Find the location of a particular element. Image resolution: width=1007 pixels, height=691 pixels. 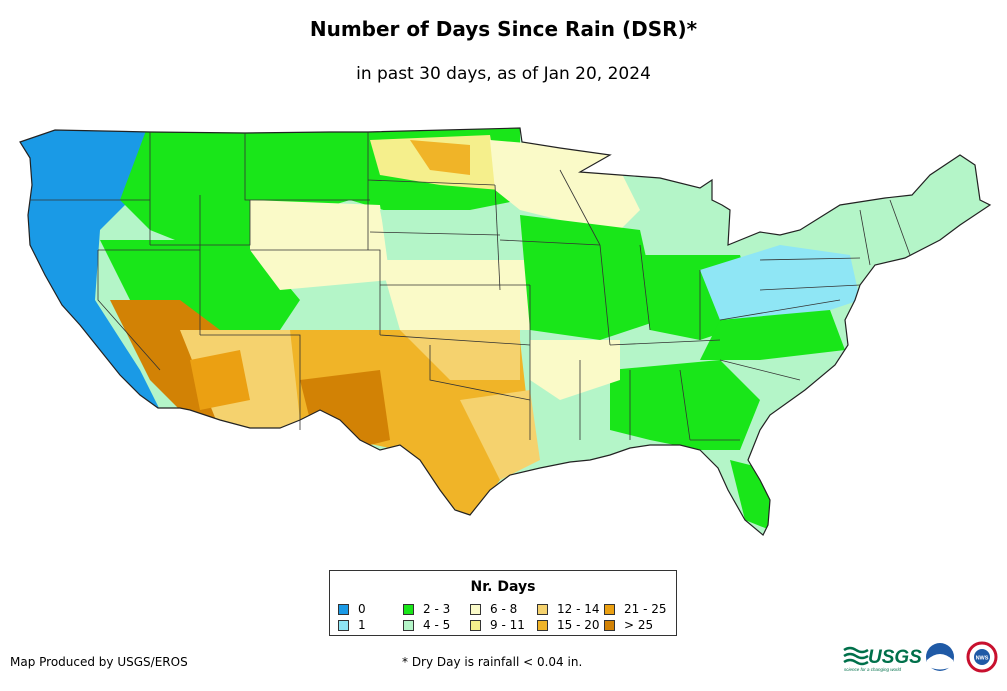

legend-item: 12 - 14 is located at coordinates (568, 609).